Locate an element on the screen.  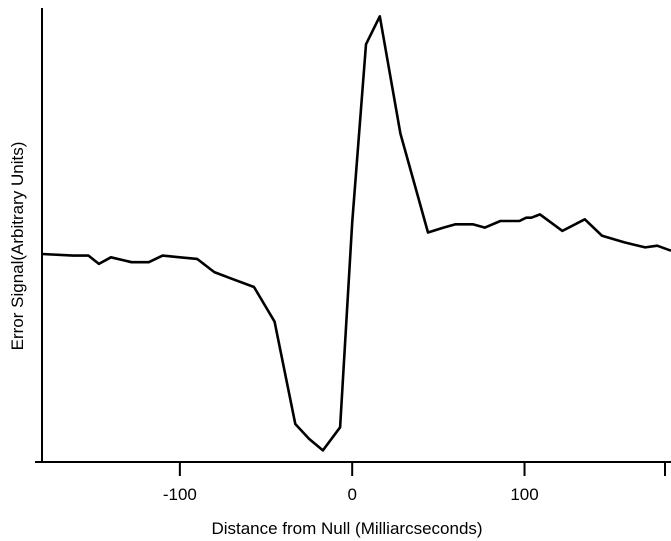
x-tick-labels: -100 0 100 is located at coordinates (351, 494).